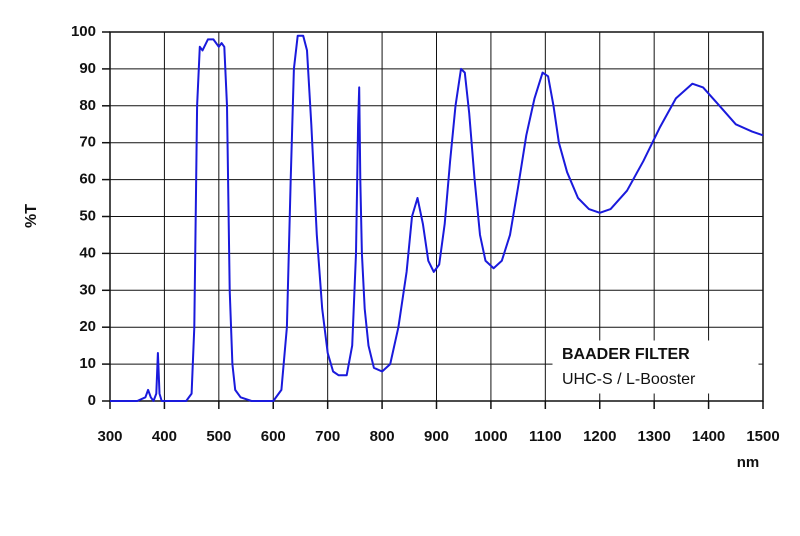 Image resolution: width=800 pixels, height=536 pixels. I want to click on x-tick-label: 1400, so click(708, 436).